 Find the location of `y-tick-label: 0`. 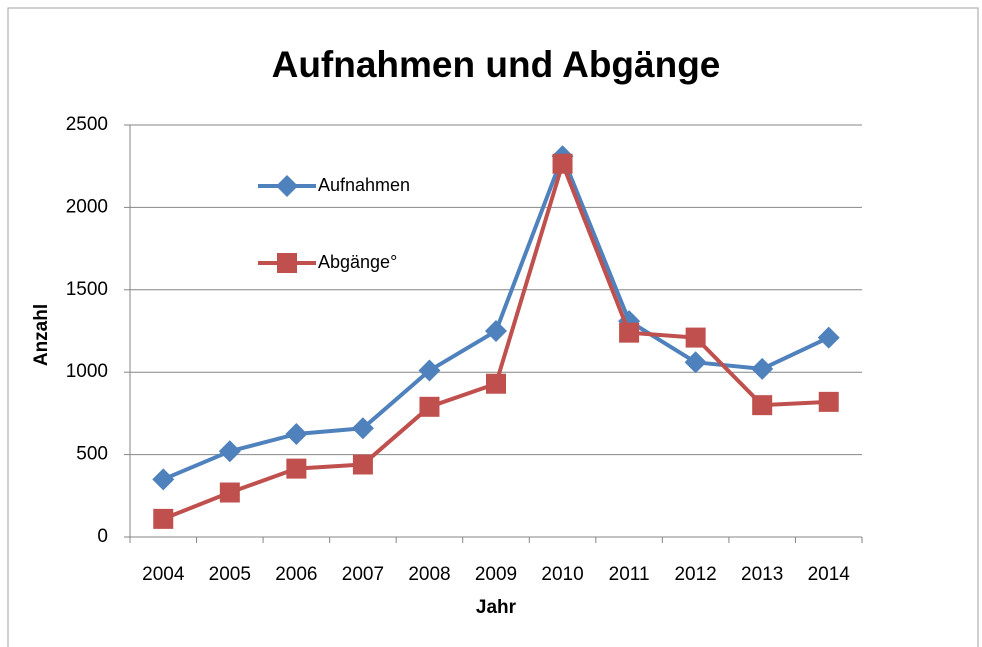

y-tick-label: 0 is located at coordinates (102, 536).